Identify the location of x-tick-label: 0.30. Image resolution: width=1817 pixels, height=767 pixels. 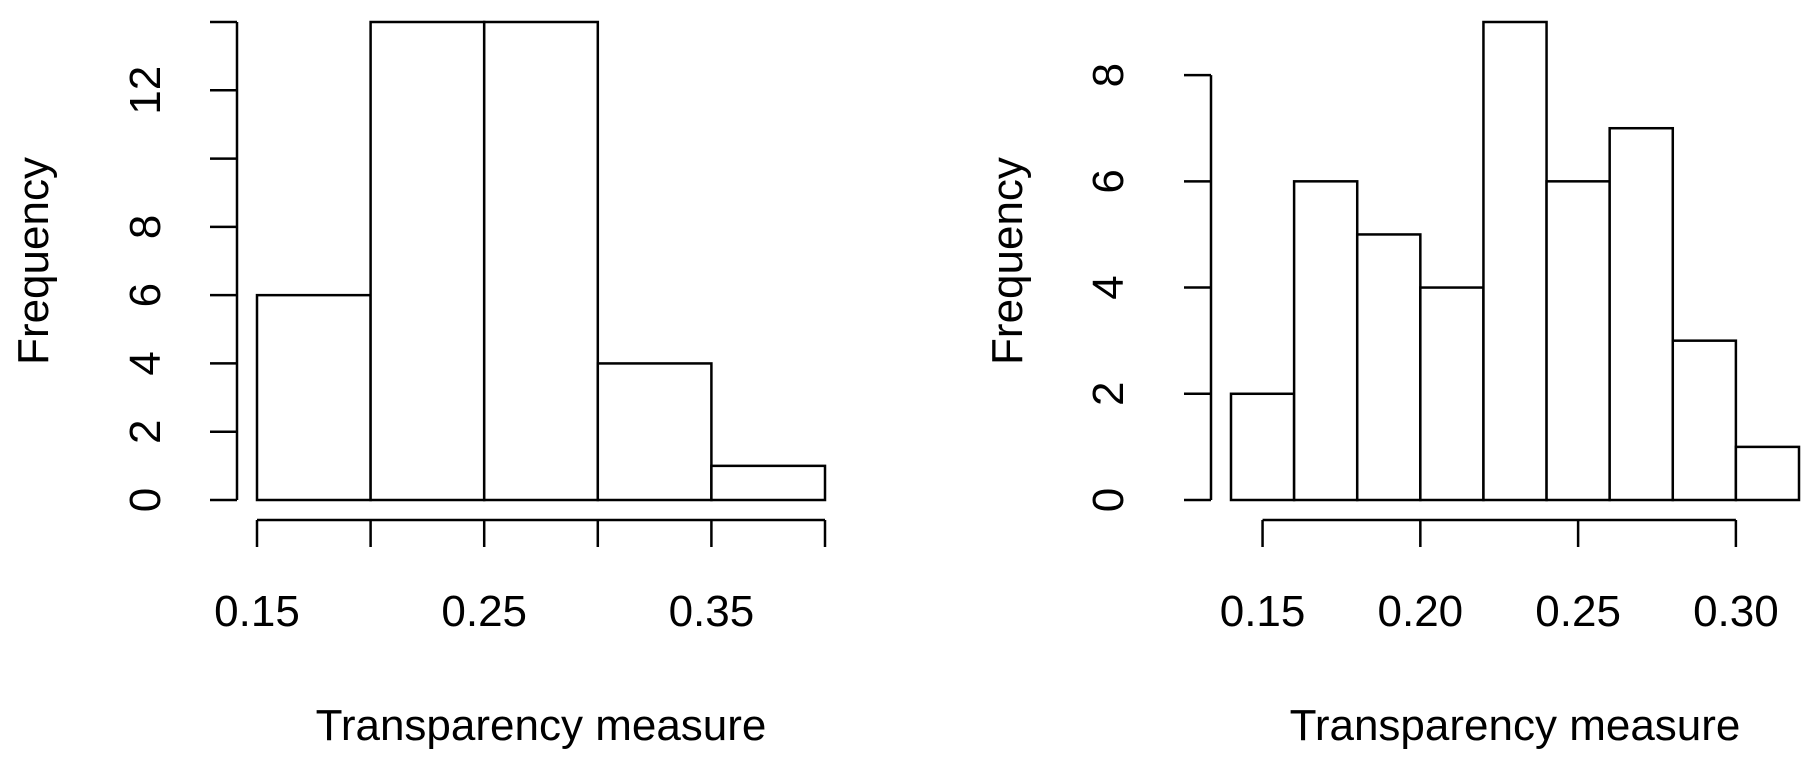
(1736, 611).